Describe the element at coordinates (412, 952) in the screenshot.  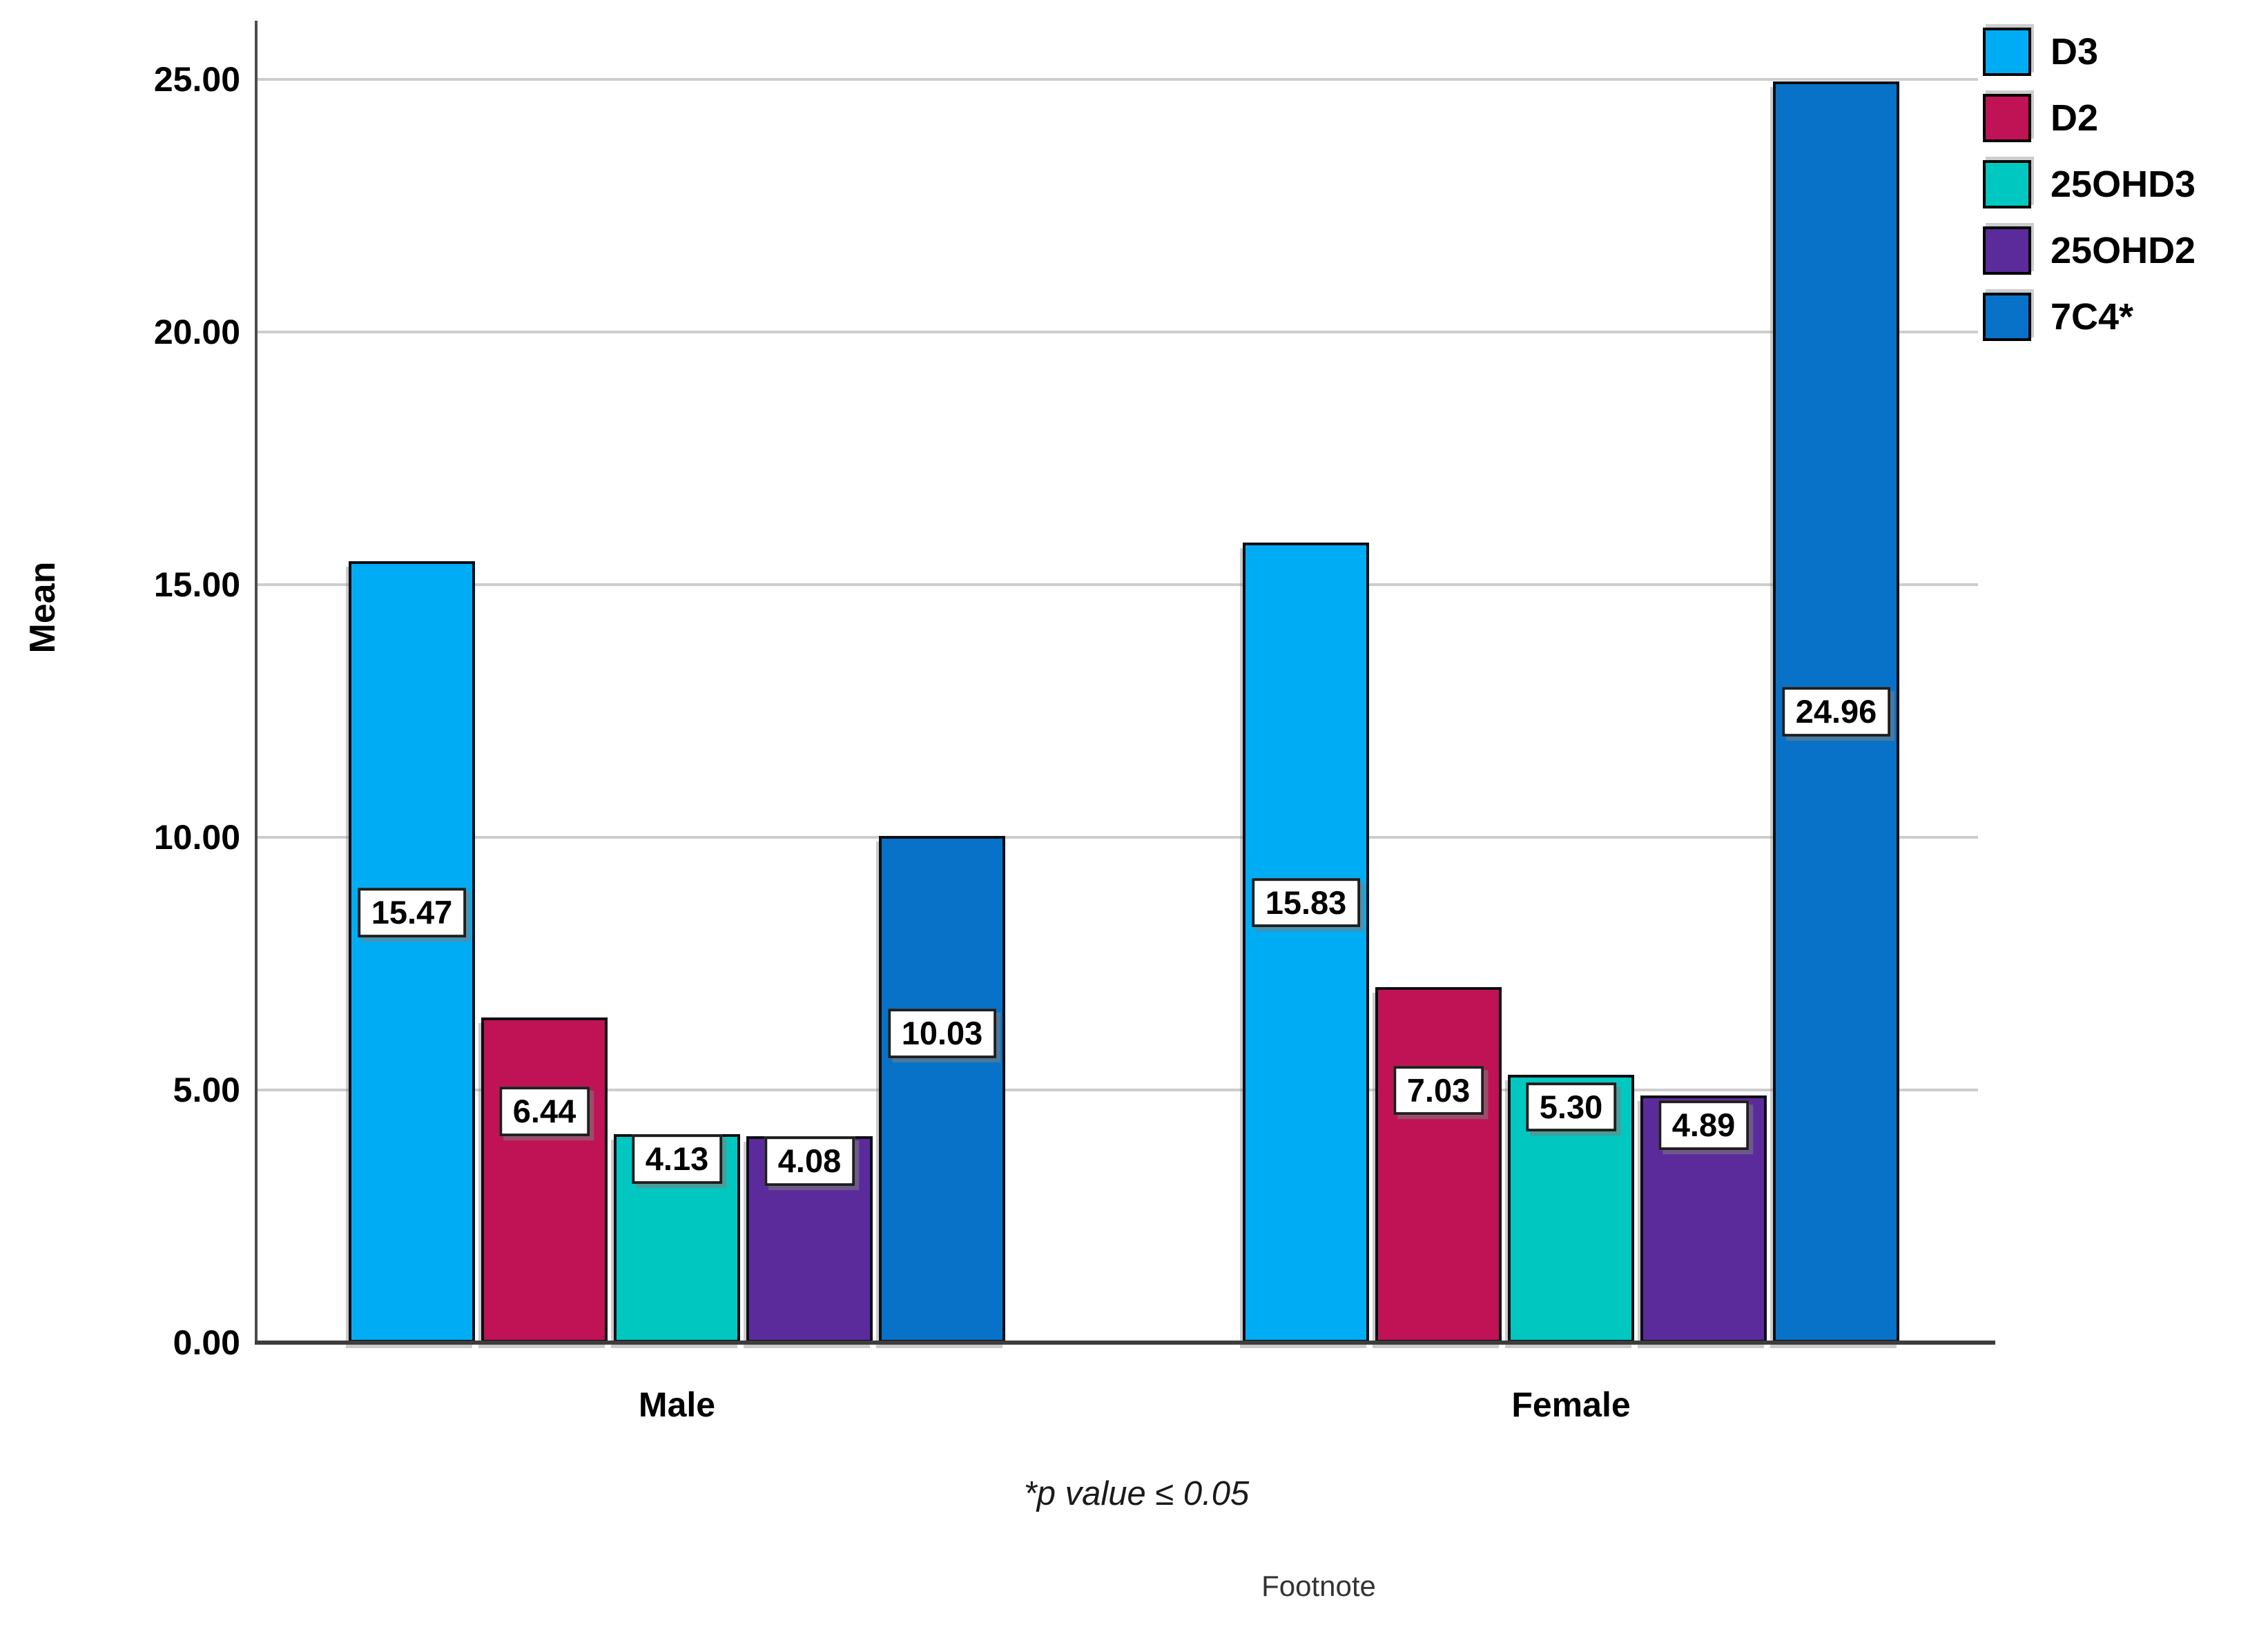
I see `bar-d3-male` at that location.